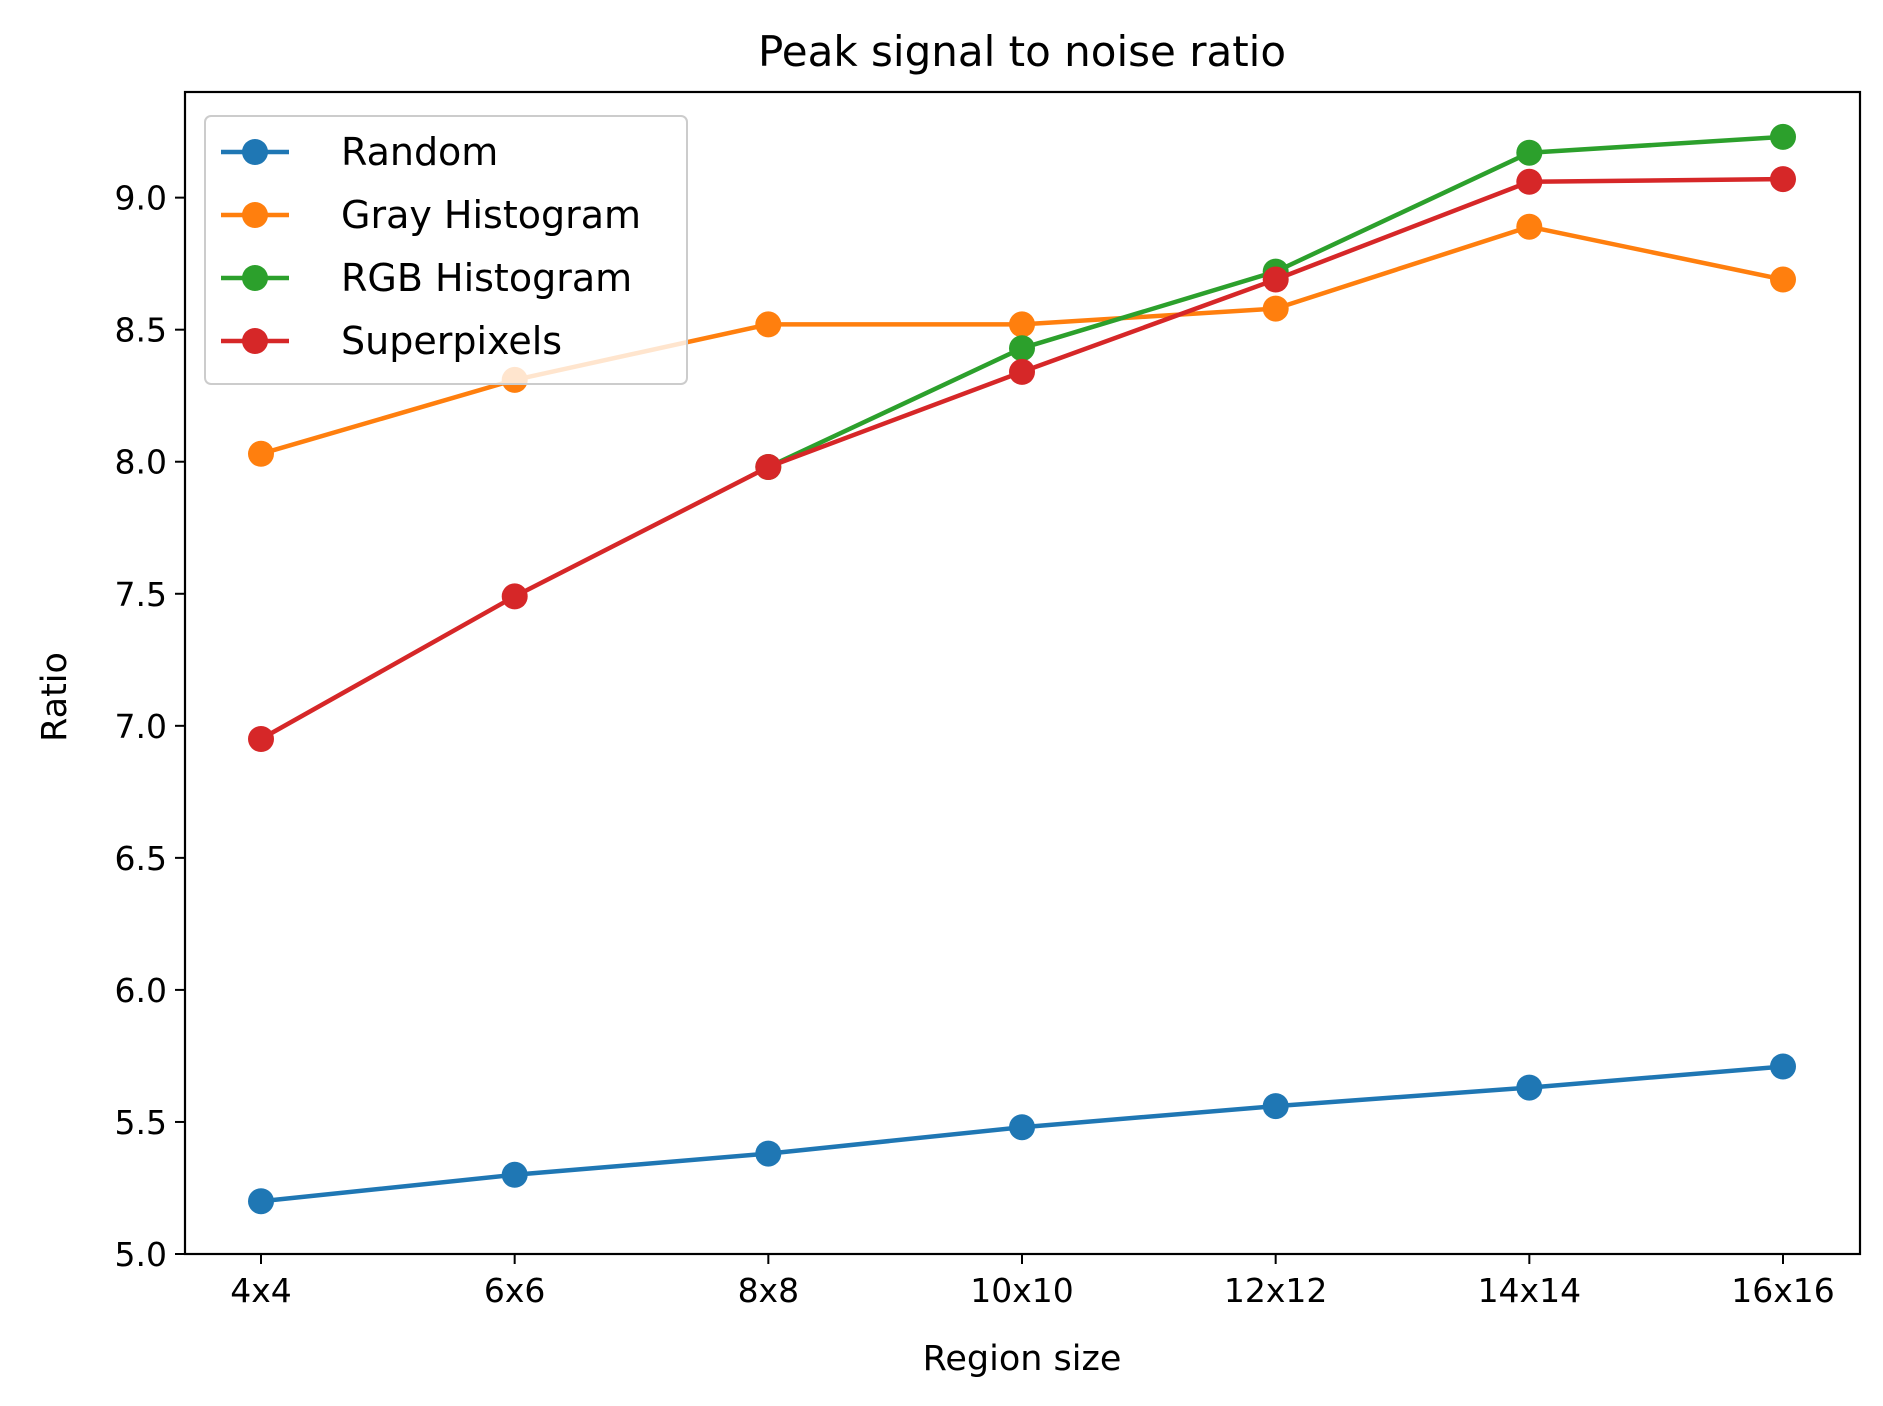  I want to click on data-point-gray-histogram-10x10, so click(1022, 324).